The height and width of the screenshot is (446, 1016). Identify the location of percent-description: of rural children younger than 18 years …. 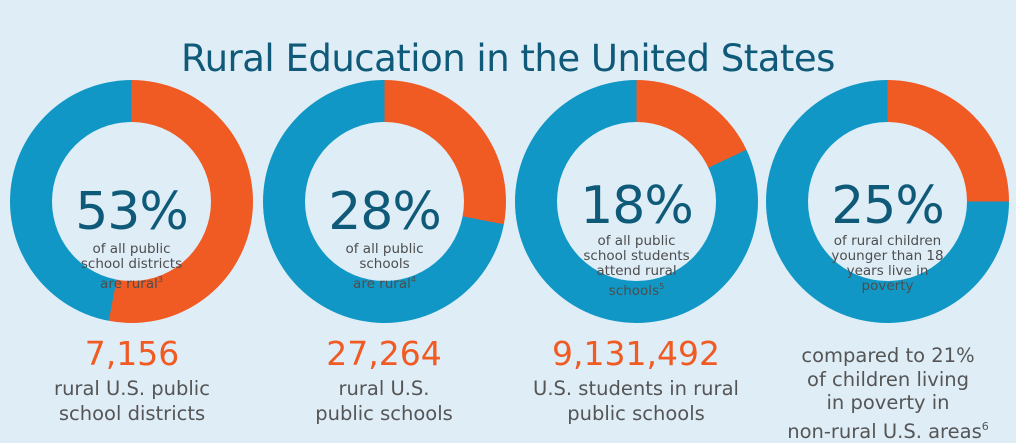
(887, 263).